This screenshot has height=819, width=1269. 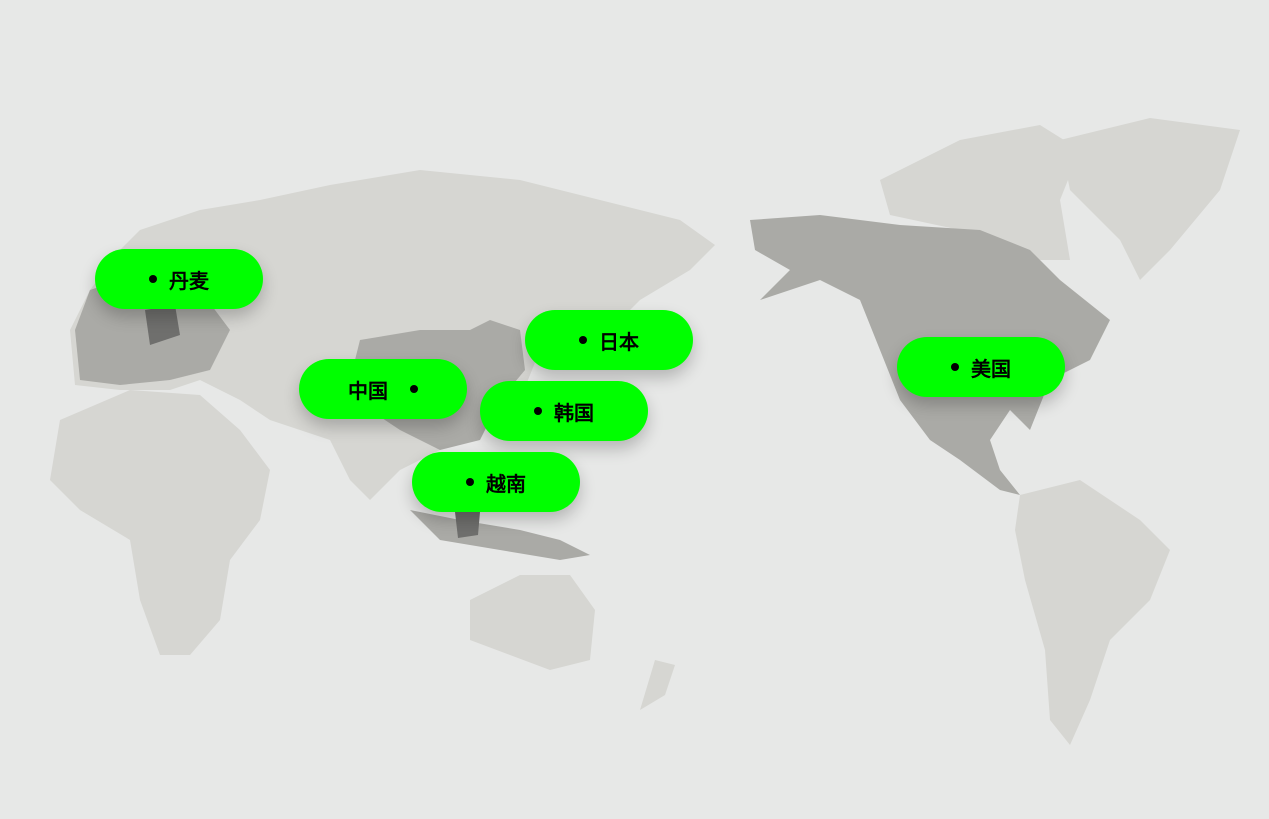 I want to click on canada-arctic, so click(x=980, y=192).